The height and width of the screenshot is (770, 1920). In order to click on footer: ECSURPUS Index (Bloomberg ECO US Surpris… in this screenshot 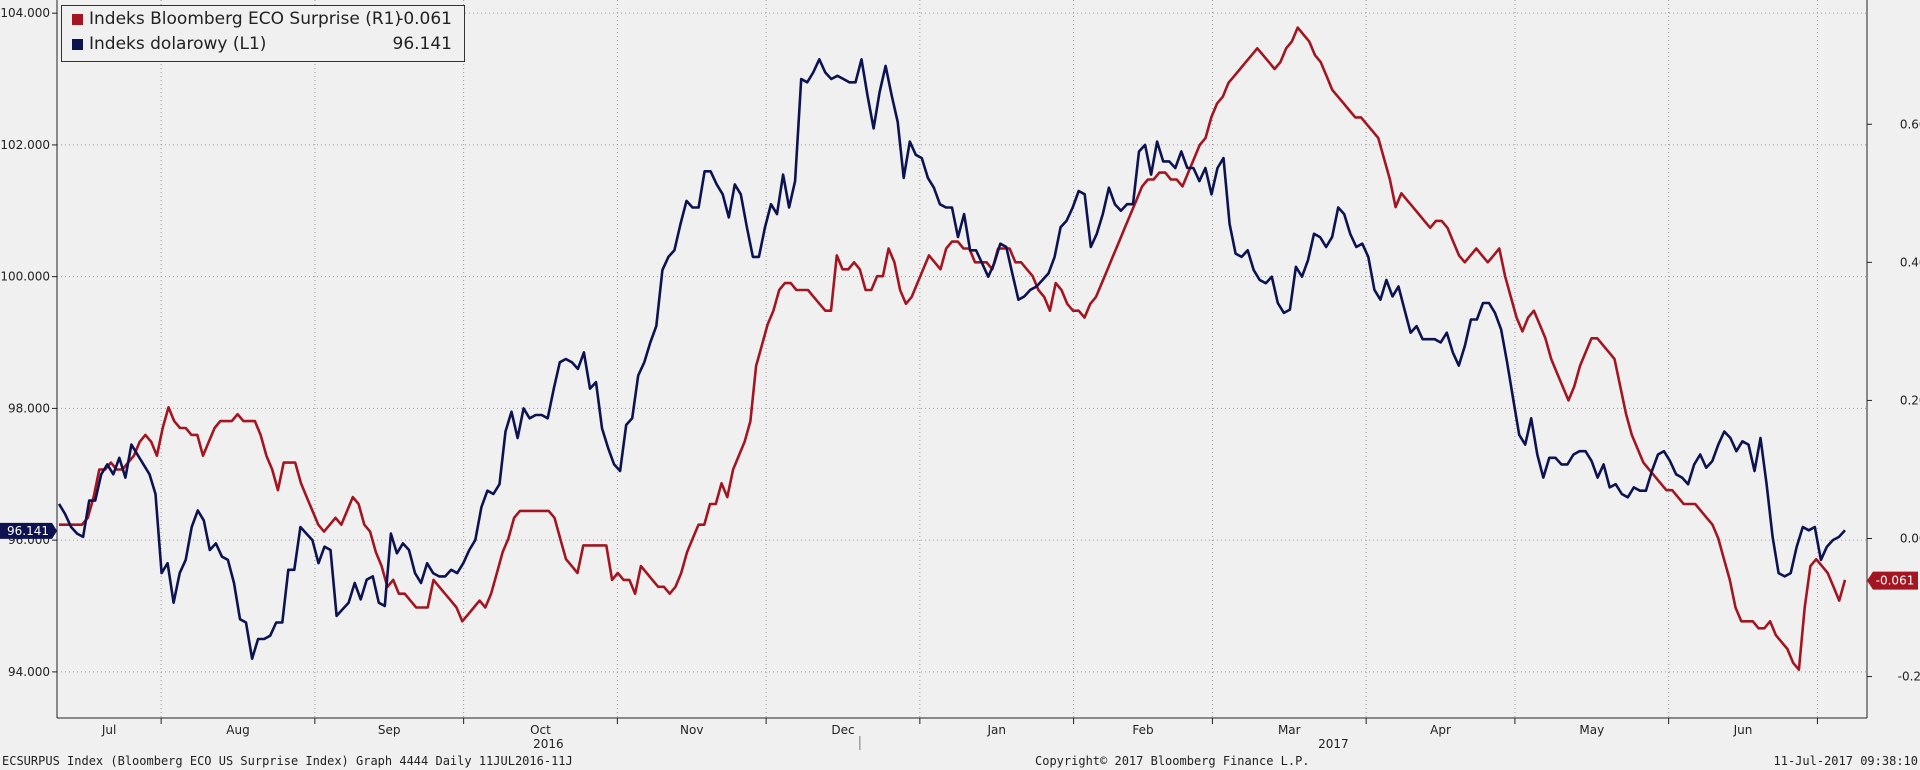, I will do `click(960, 761)`.